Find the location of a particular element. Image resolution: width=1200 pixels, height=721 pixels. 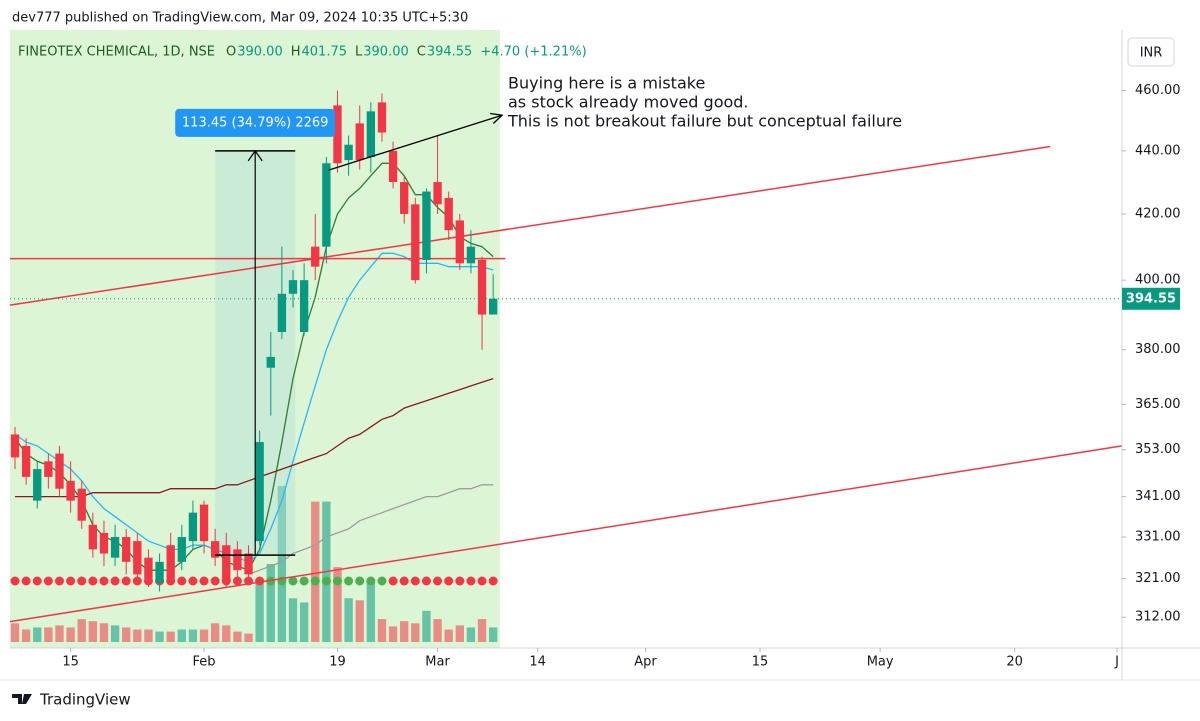

y-tick-label: 420.00 is located at coordinates (1158, 213).